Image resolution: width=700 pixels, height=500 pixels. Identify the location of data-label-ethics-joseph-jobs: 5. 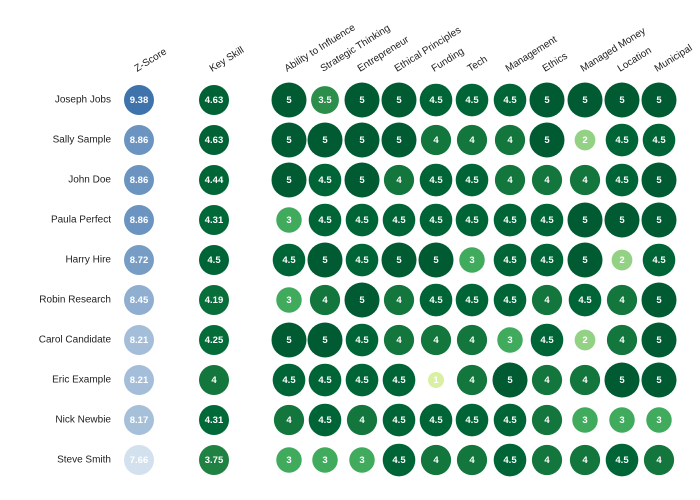
(547, 100).